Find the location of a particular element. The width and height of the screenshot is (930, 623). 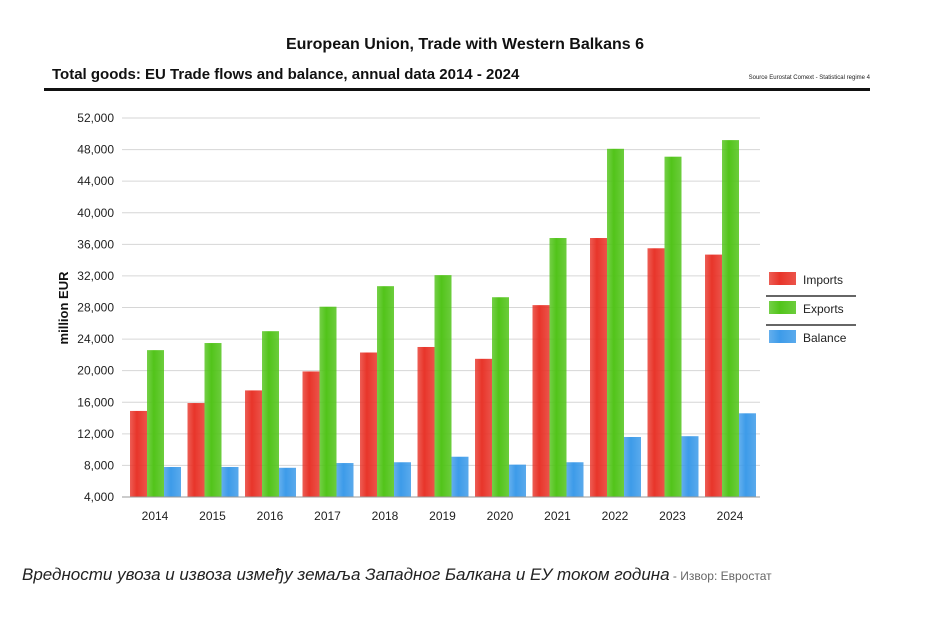

bar-balance-2022 is located at coordinates (632, 466).